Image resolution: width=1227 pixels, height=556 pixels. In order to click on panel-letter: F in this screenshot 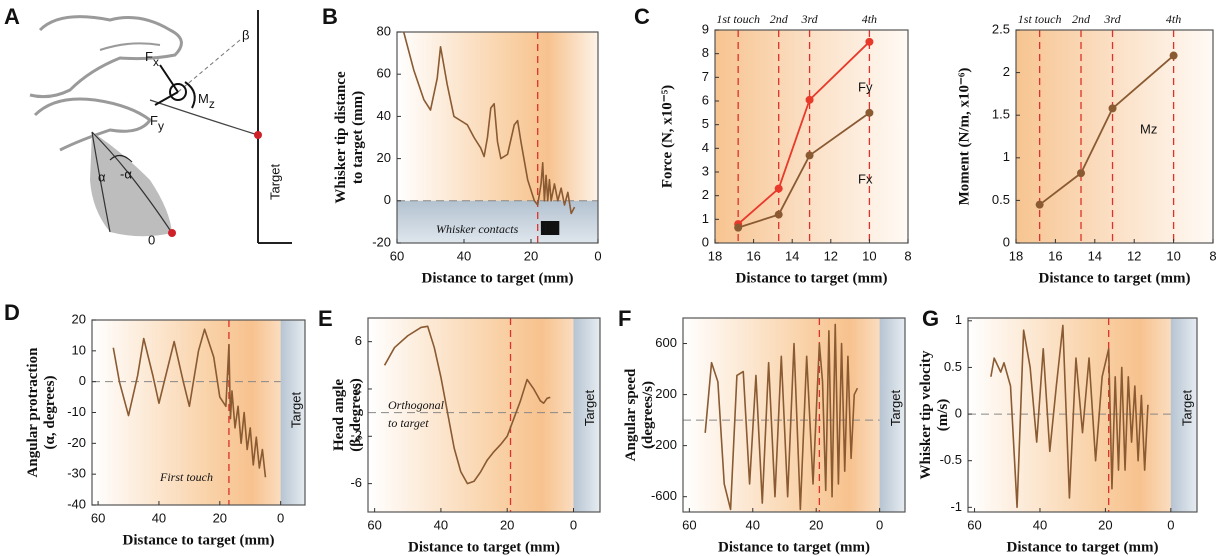, I will do `click(624, 318)`.